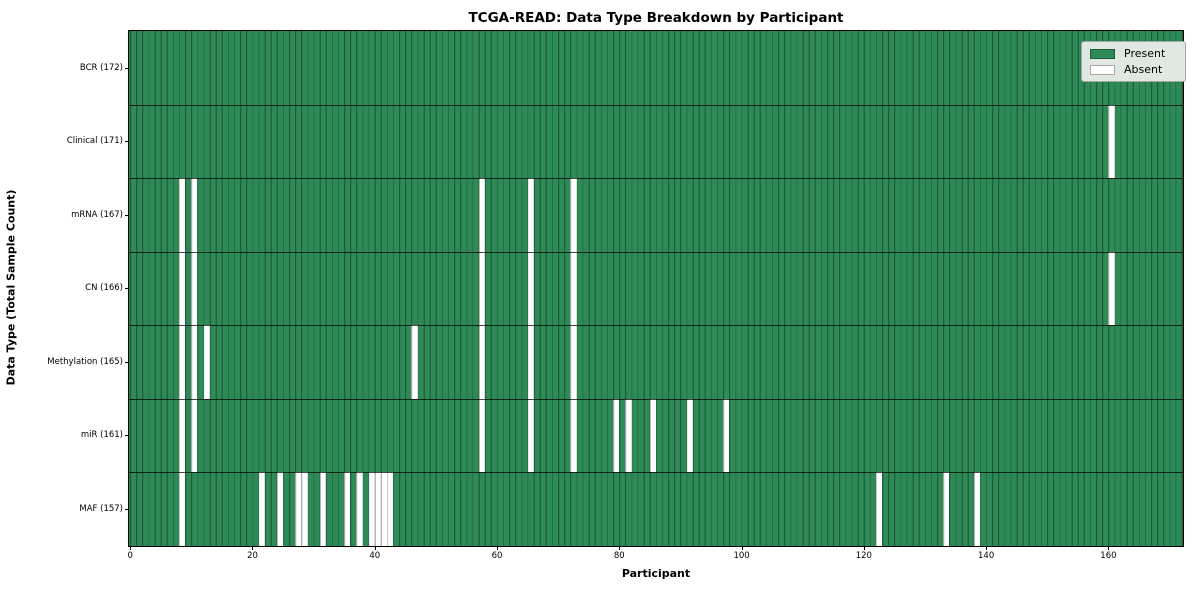 The width and height of the screenshot is (1200, 600). I want to click on xtick-label-100: 100, so click(741, 556).